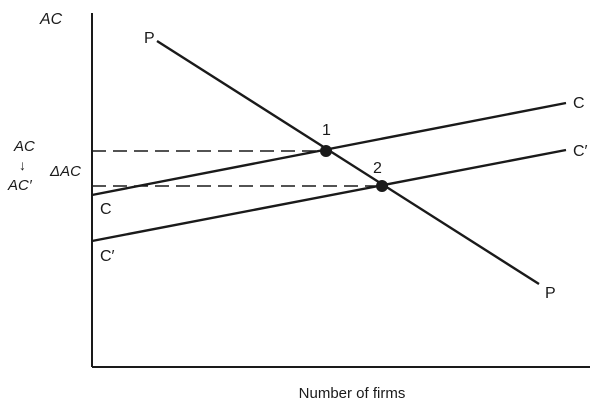 This screenshot has height=403, width=599. Describe the element at coordinates (580, 151) in the screenshot. I see `cc-prime-end-label: C′` at that location.